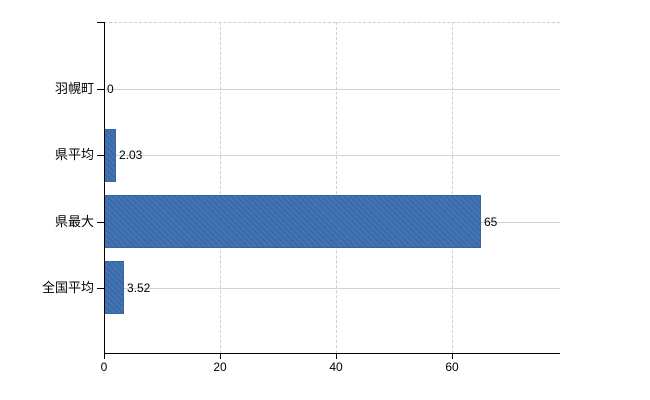  I want to click on x-tick-label: 0, so click(104, 367).